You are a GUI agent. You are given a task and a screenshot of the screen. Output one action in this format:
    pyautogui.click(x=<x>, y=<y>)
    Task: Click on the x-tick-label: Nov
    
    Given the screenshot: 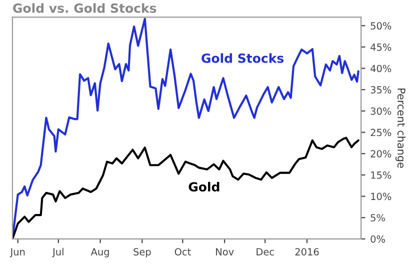 What is the action you would take?
    pyautogui.click(x=225, y=252)
    